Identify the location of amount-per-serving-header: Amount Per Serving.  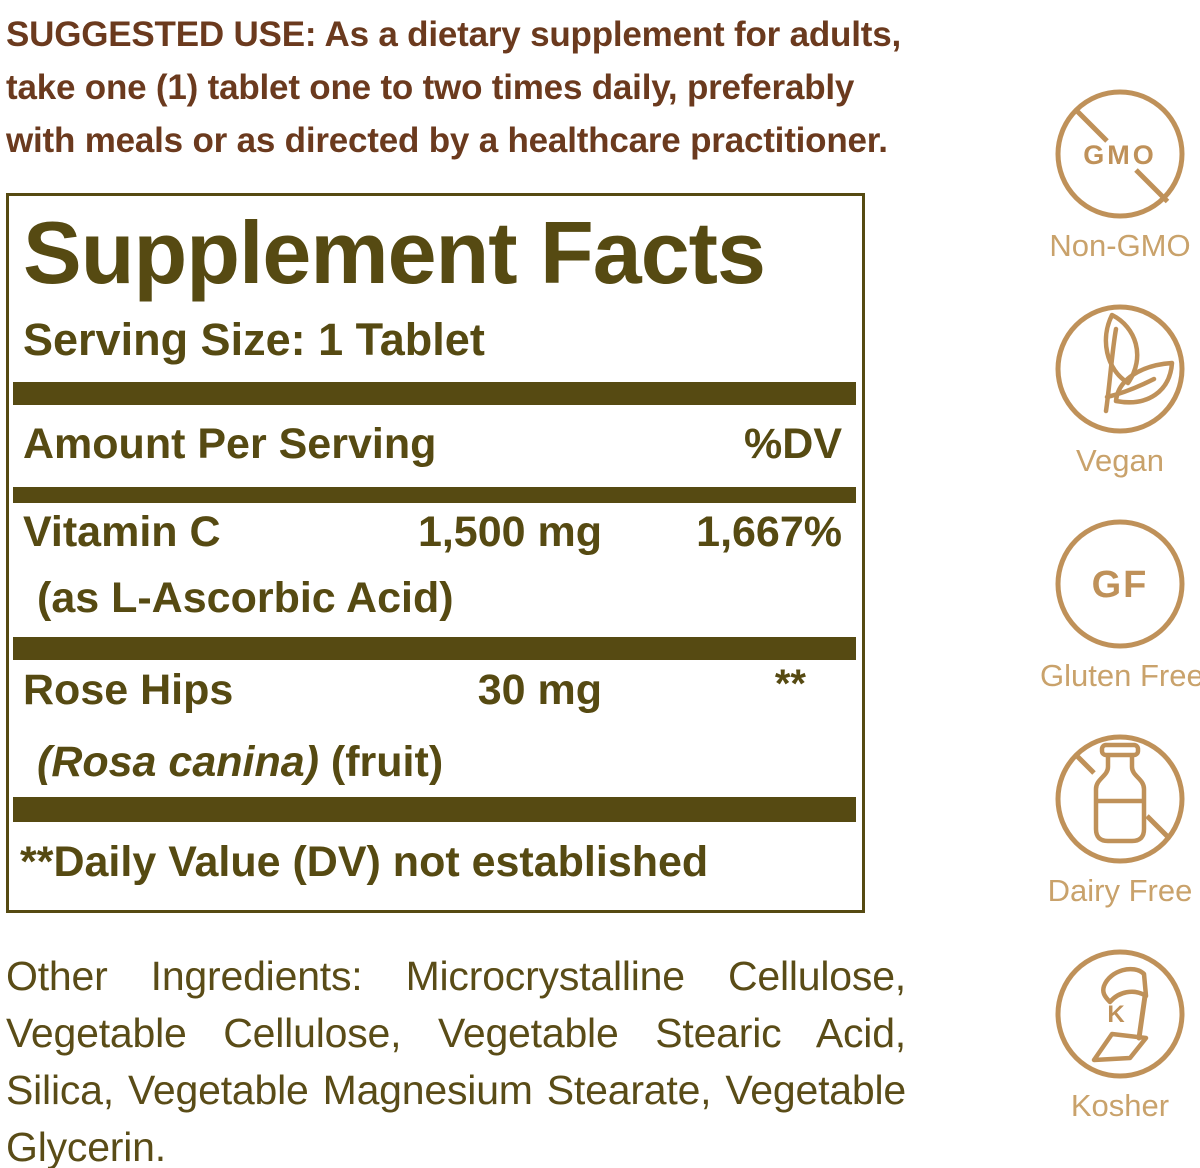
(230, 444).